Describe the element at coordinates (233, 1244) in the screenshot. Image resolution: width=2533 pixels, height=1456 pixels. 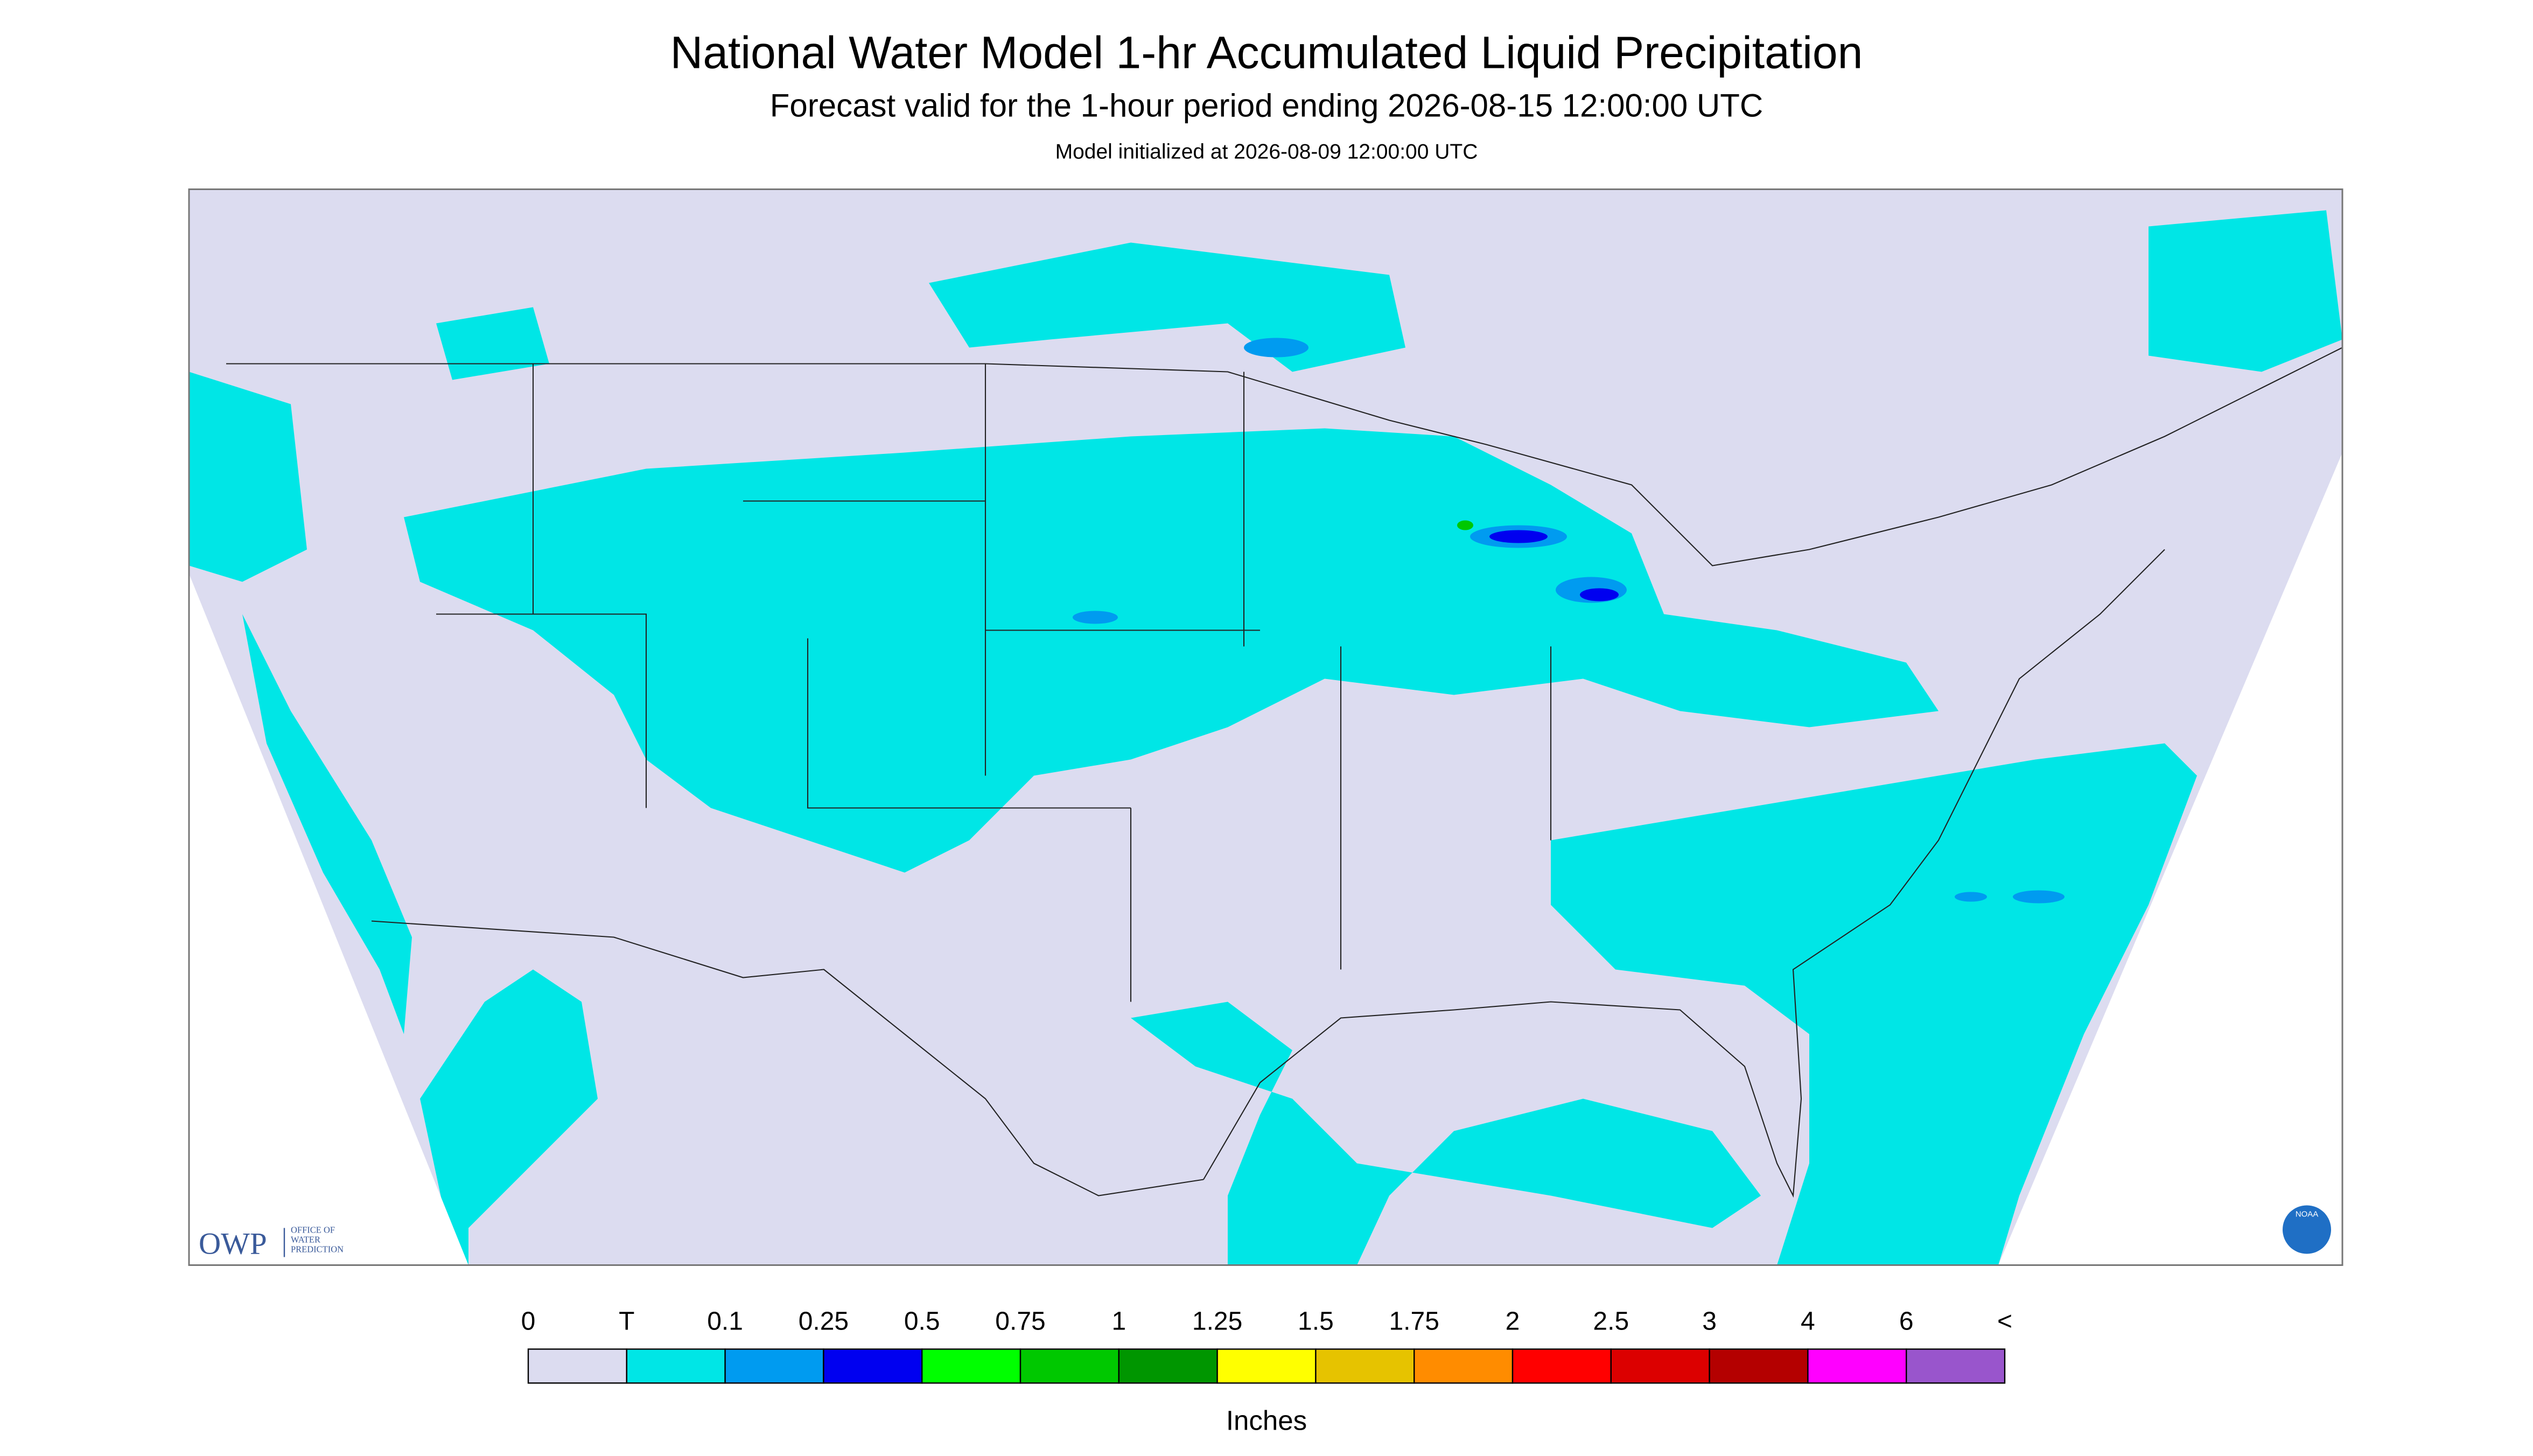
I see `owp-logo: OWP` at that location.